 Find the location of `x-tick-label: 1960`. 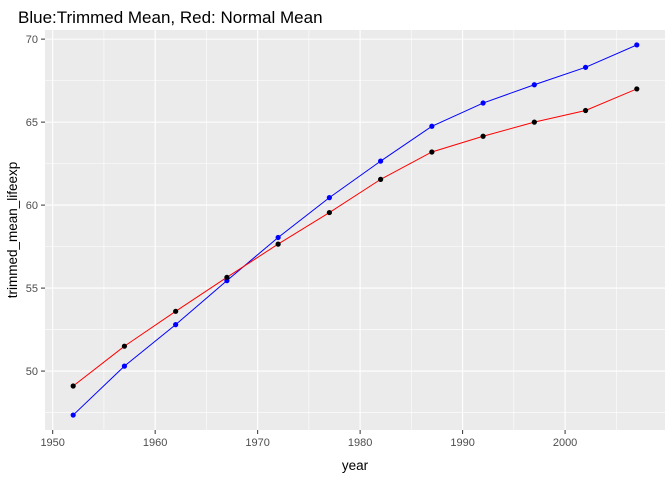

x-tick-label: 1960 is located at coordinates (155, 443).